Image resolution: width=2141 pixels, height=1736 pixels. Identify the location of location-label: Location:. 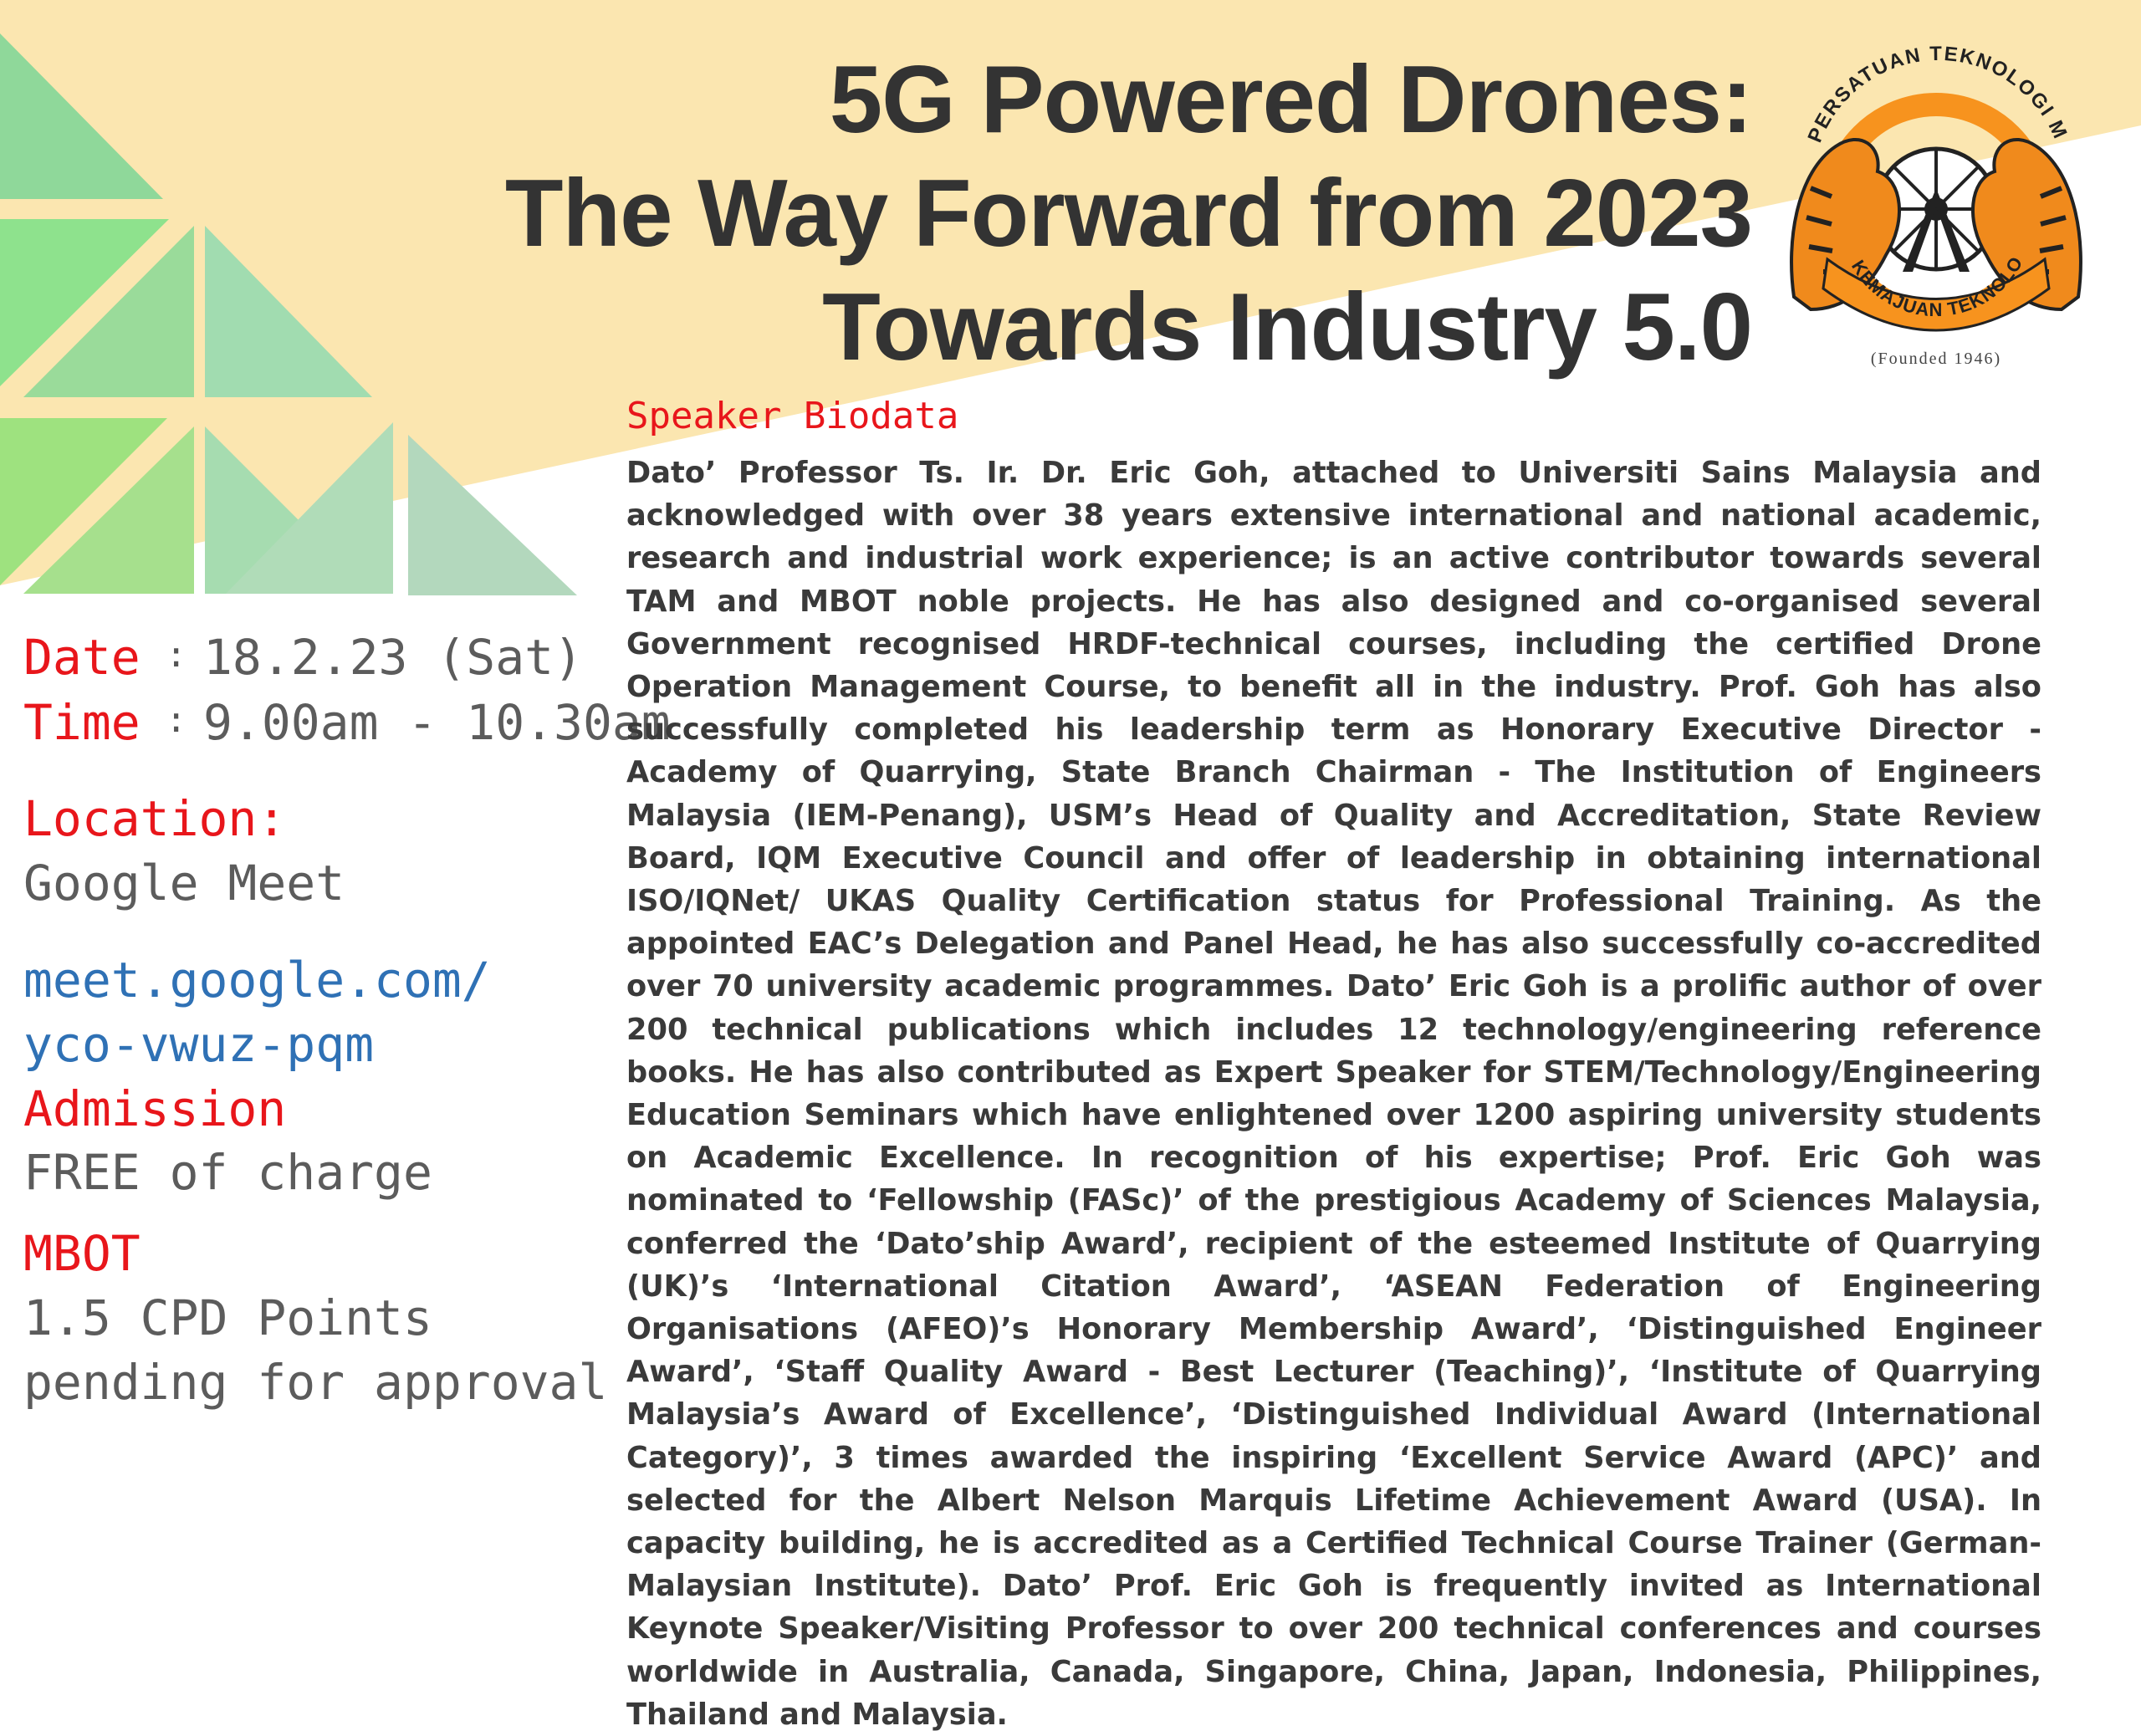
(155, 818).